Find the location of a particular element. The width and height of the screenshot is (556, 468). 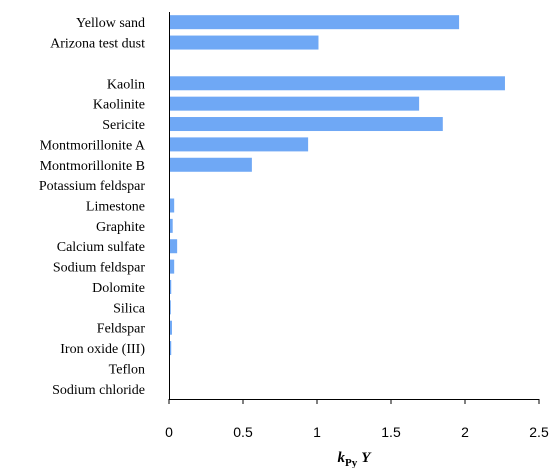

category-label-17: Teflon is located at coordinates (127, 369).